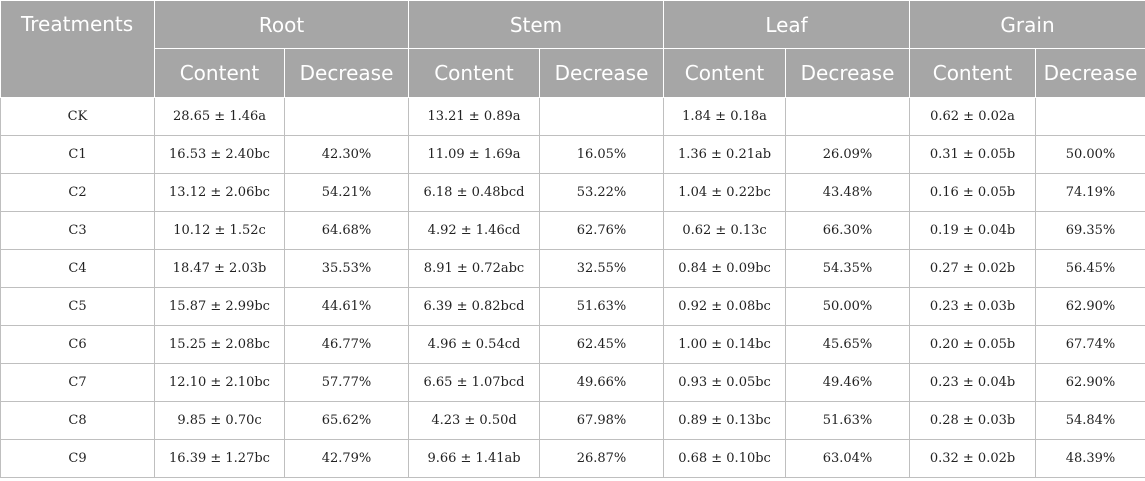 This screenshot has width=1145, height=481. Describe the element at coordinates (281, 24) in the screenshot. I see `group-header-root: Root` at that location.